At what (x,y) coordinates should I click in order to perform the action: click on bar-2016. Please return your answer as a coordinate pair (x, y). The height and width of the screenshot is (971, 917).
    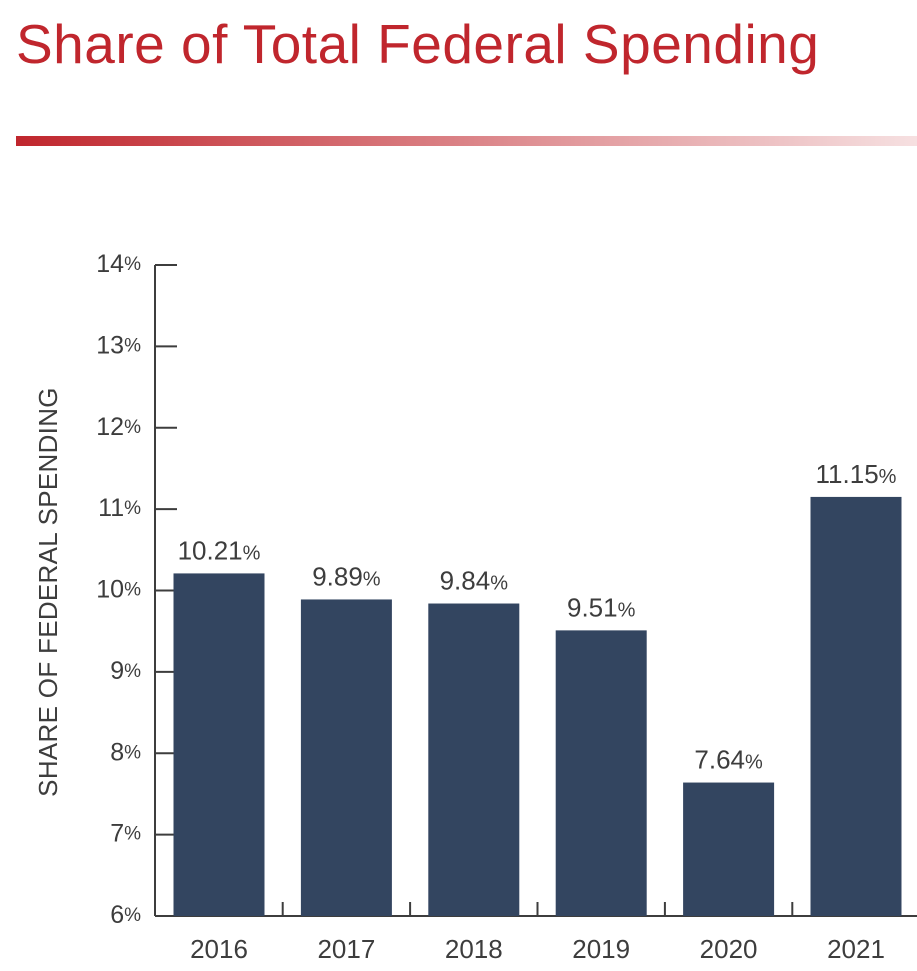
    Looking at the image, I should click on (219, 744).